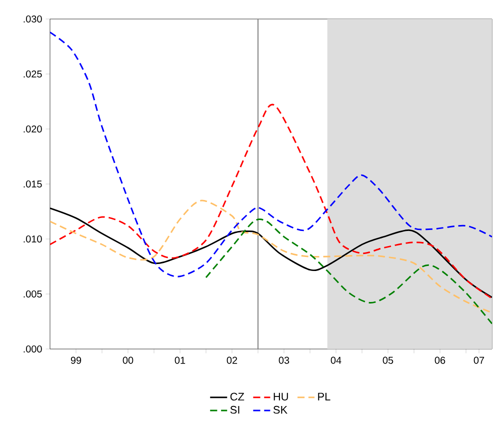 This screenshot has height=432, width=497. What do you see at coordinates (237, 396) in the screenshot?
I see `legend-label: CZ` at bounding box center [237, 396].